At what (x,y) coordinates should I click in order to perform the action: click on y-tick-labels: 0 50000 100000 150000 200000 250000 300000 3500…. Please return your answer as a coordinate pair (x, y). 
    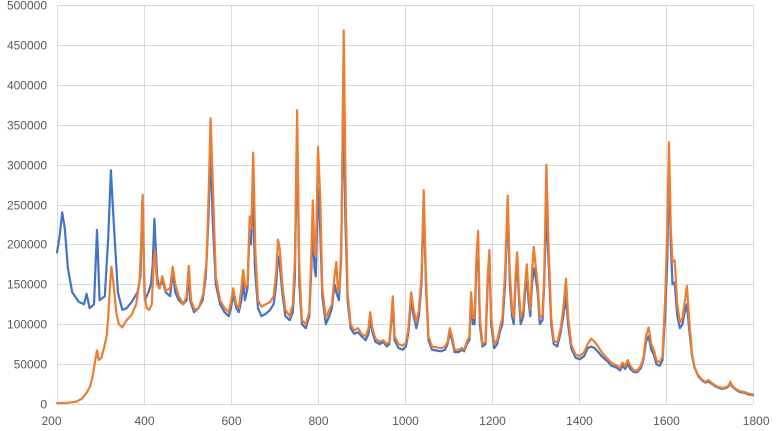
    Looking at the image, I should click on (27, 206).